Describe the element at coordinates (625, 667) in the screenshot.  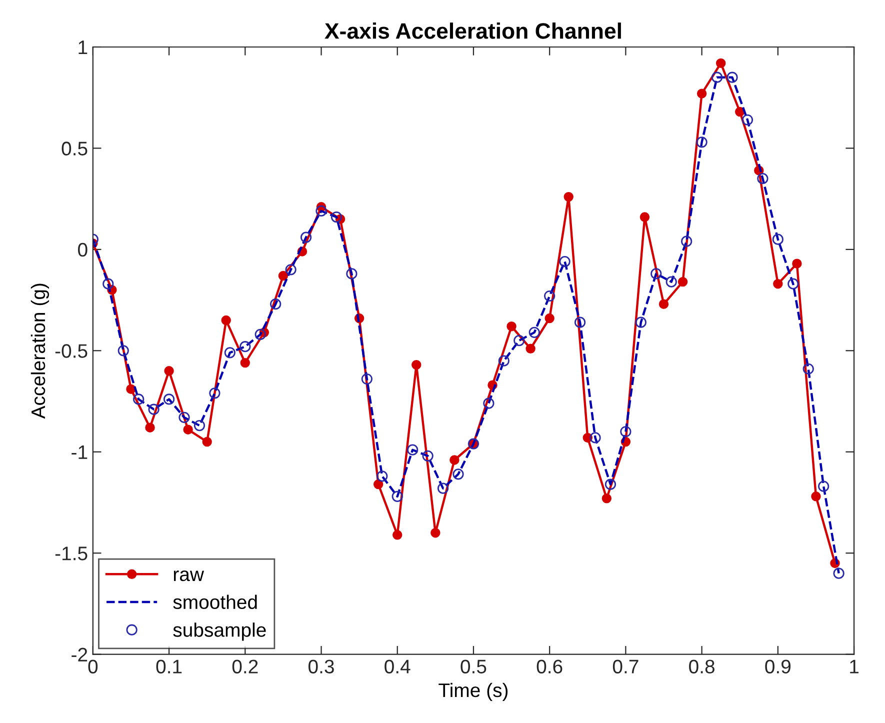
I see `x-tick-label: 0.7` at that location.